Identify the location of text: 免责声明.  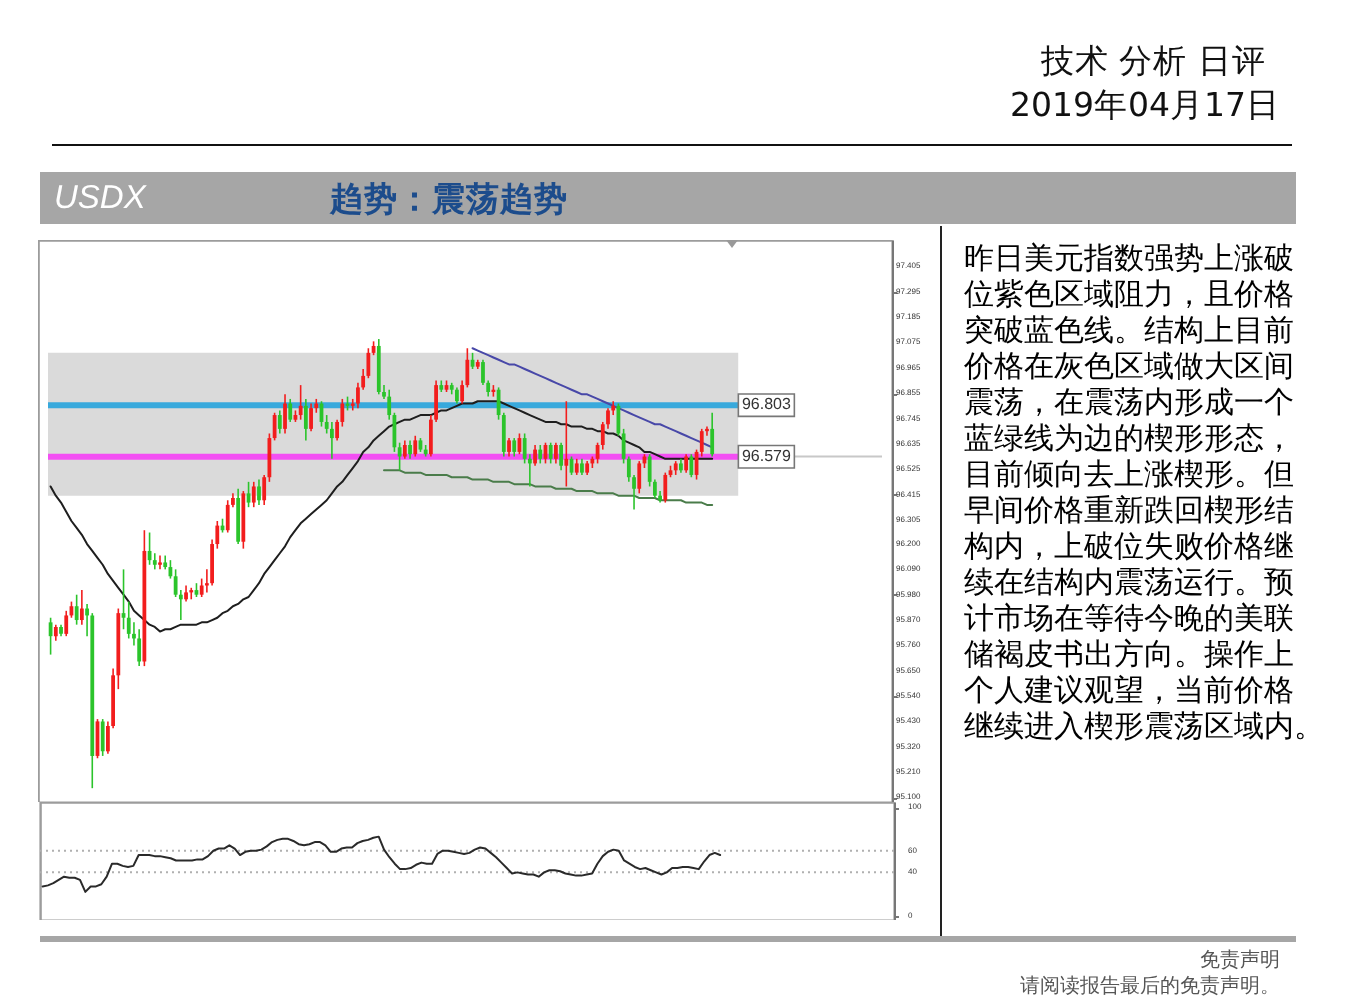
(1240, 962).